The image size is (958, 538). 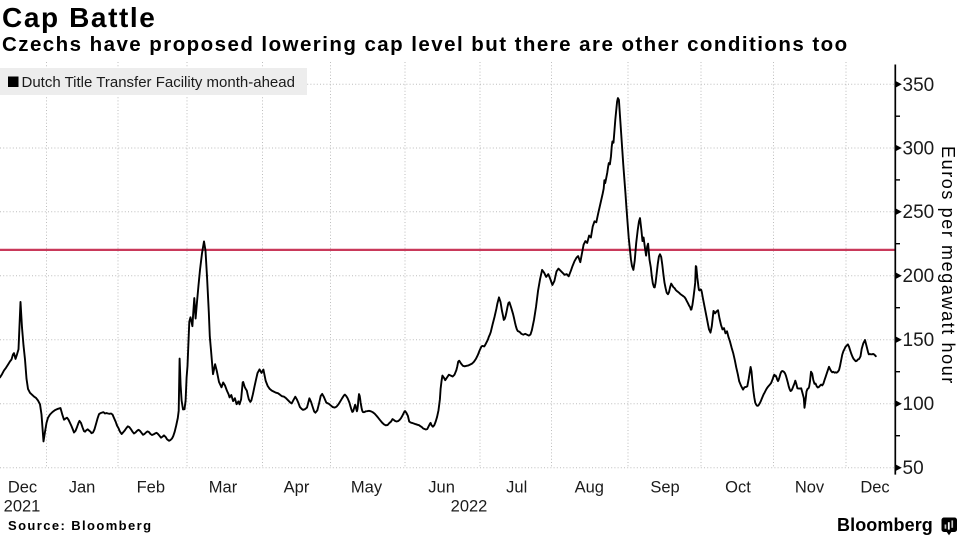 What do you see at coordinates (589, 488) in the screenshot?
I see `svg-text: Aug` at bounding box center [589, 488].